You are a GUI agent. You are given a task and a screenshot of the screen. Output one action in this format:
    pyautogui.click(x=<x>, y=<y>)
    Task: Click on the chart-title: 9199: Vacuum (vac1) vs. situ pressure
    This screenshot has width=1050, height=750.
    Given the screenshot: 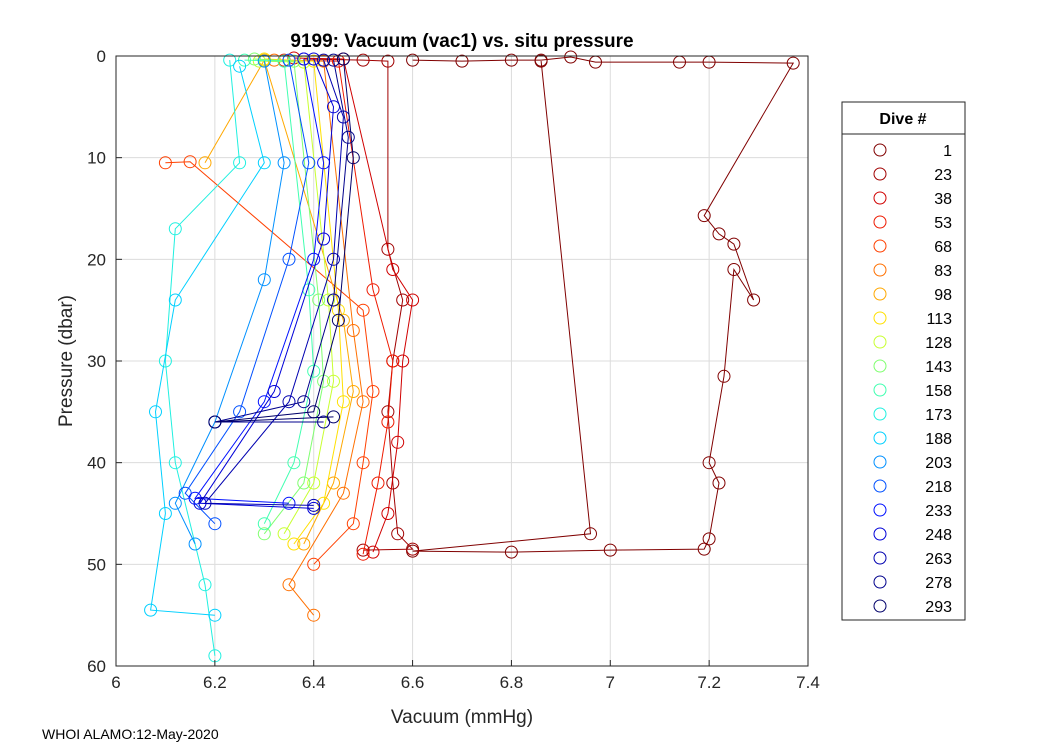 What is the action you would take?
    pyautogui.click(x=461, y=41)
    